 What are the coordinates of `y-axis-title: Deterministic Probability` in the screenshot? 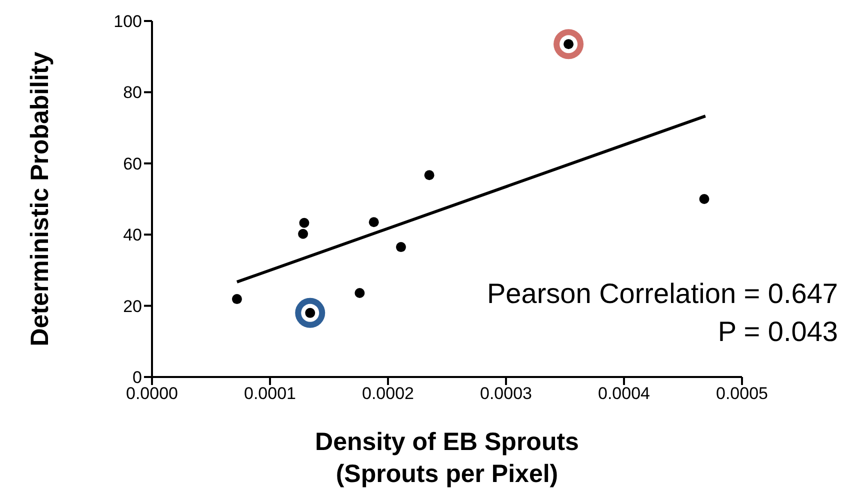 It's located at (40, 199).